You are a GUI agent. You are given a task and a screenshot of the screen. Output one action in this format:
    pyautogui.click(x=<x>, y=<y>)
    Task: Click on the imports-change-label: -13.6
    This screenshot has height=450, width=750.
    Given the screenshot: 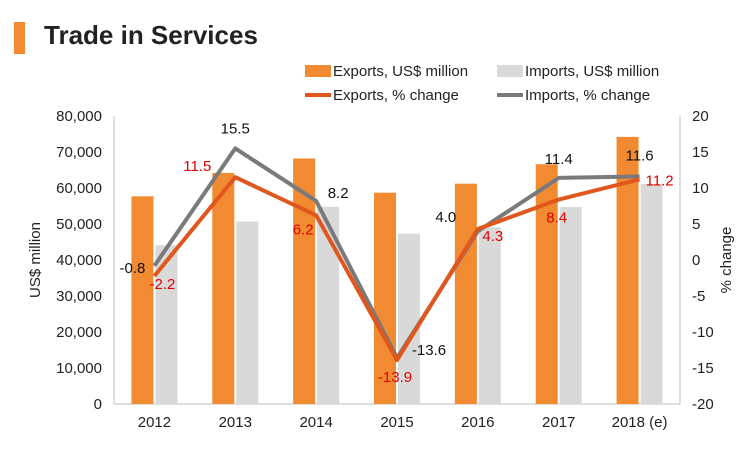 What is the action you would take?
    pyautogui.click(x=429, y=350)
    